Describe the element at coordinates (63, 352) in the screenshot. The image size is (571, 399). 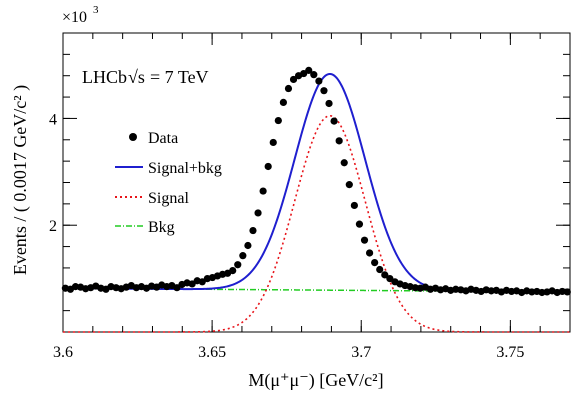
I see `x-tick-label: 3.6` at that location.